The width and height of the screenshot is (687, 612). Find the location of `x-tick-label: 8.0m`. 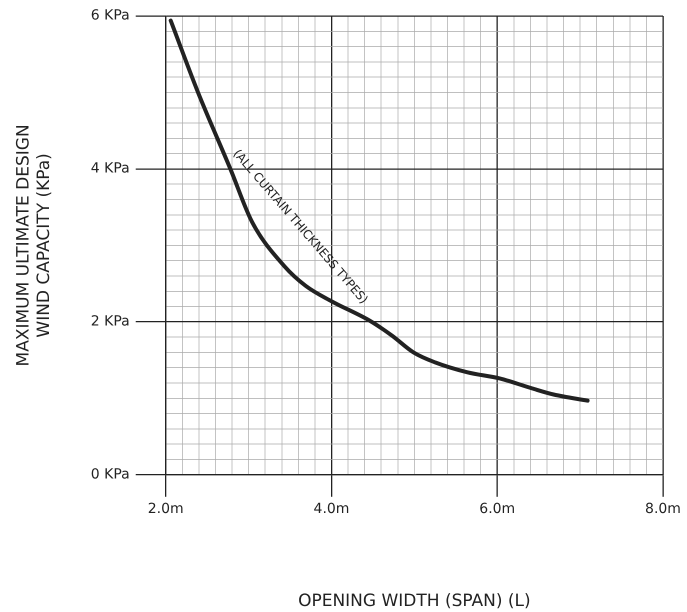

x-tick-label: 8.0m is located at coordinates (663, 508).